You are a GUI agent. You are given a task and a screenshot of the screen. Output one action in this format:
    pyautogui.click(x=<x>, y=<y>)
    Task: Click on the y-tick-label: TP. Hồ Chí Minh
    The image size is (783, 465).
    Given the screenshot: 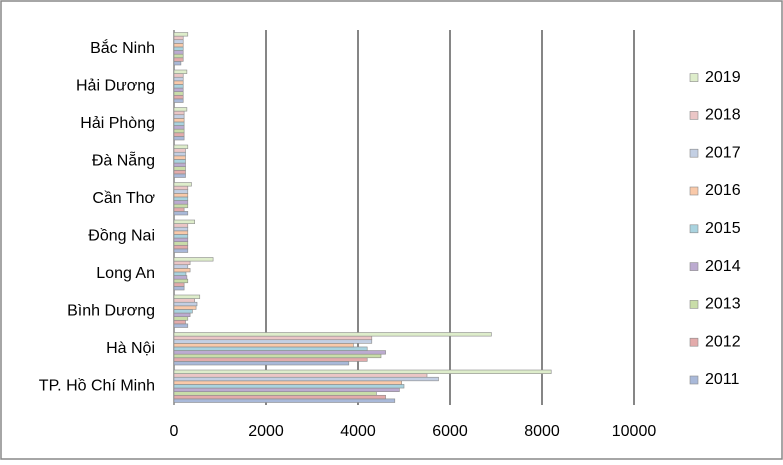 What is the action you would take?
    pyautogui.click(x=97, y=385)
    